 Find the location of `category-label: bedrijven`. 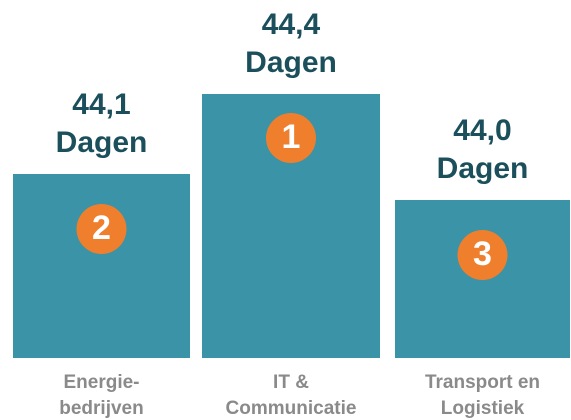

category-label: bedrijven is located at coordinates (101, 408).